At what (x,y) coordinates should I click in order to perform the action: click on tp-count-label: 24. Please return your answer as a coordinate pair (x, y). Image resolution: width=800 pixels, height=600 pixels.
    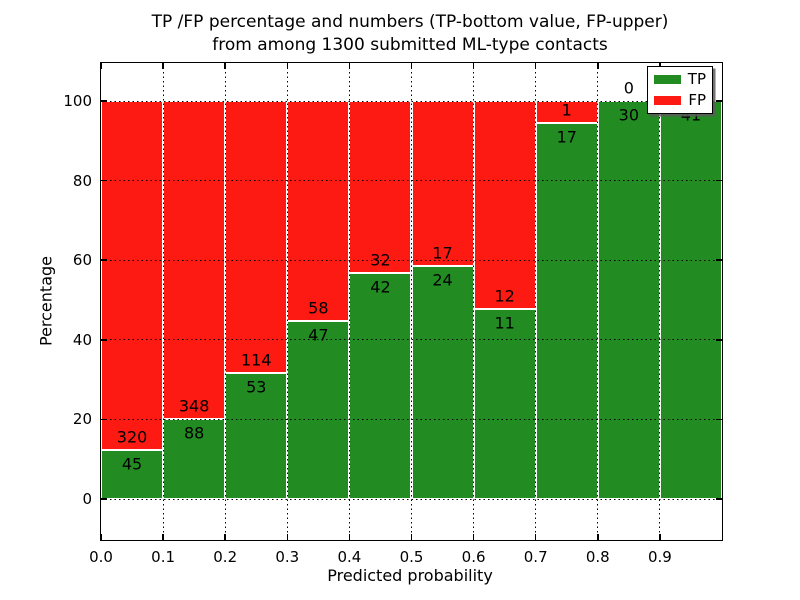
    Looking at the image, I should click on (442, 280).